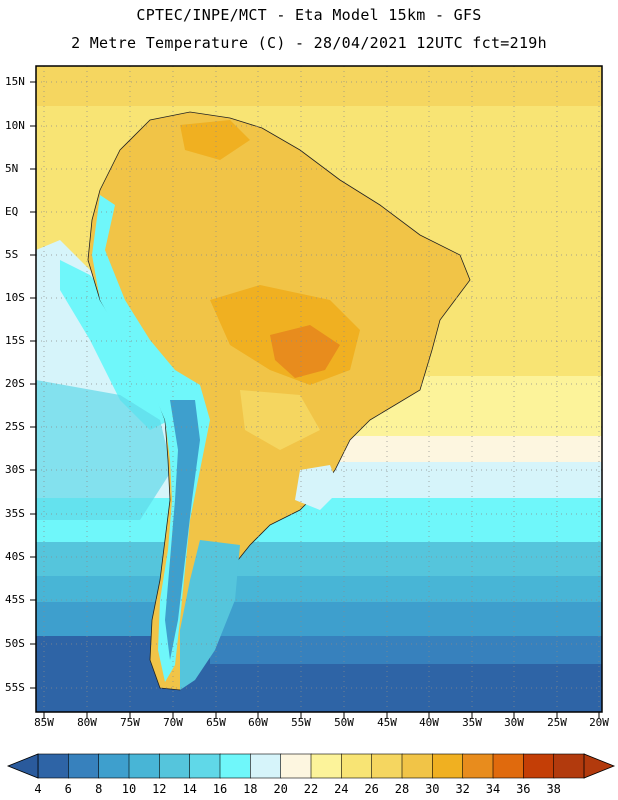 The height and width of the screenshot is (800, 618). Describe the element at coordinates (129, 789) in the screenshot. I see `color-bar-label: 10` at that location.